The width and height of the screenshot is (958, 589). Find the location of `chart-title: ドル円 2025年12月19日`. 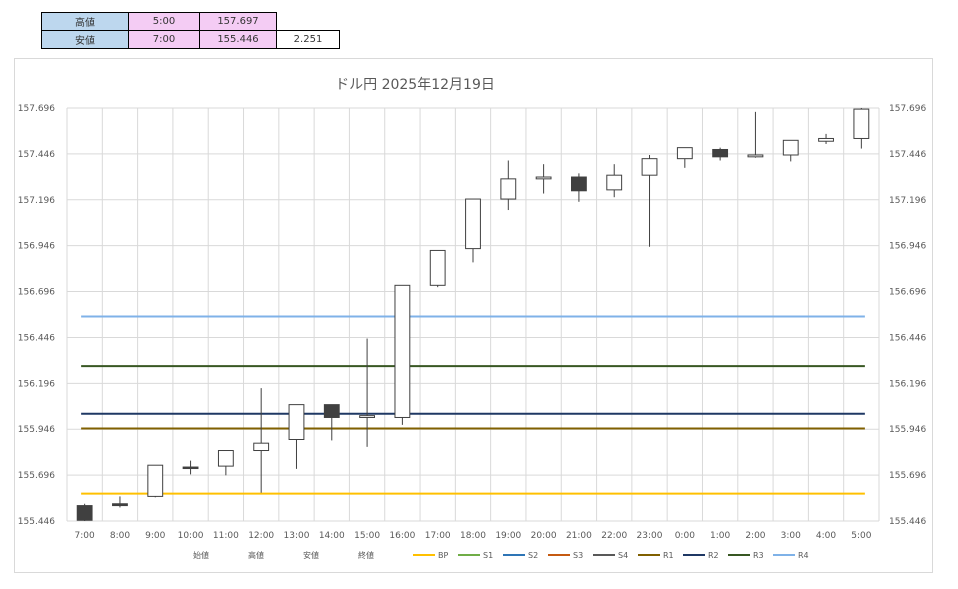

chart-title: ドル円 2025年12月19日 is located at coordinates (415, 85).